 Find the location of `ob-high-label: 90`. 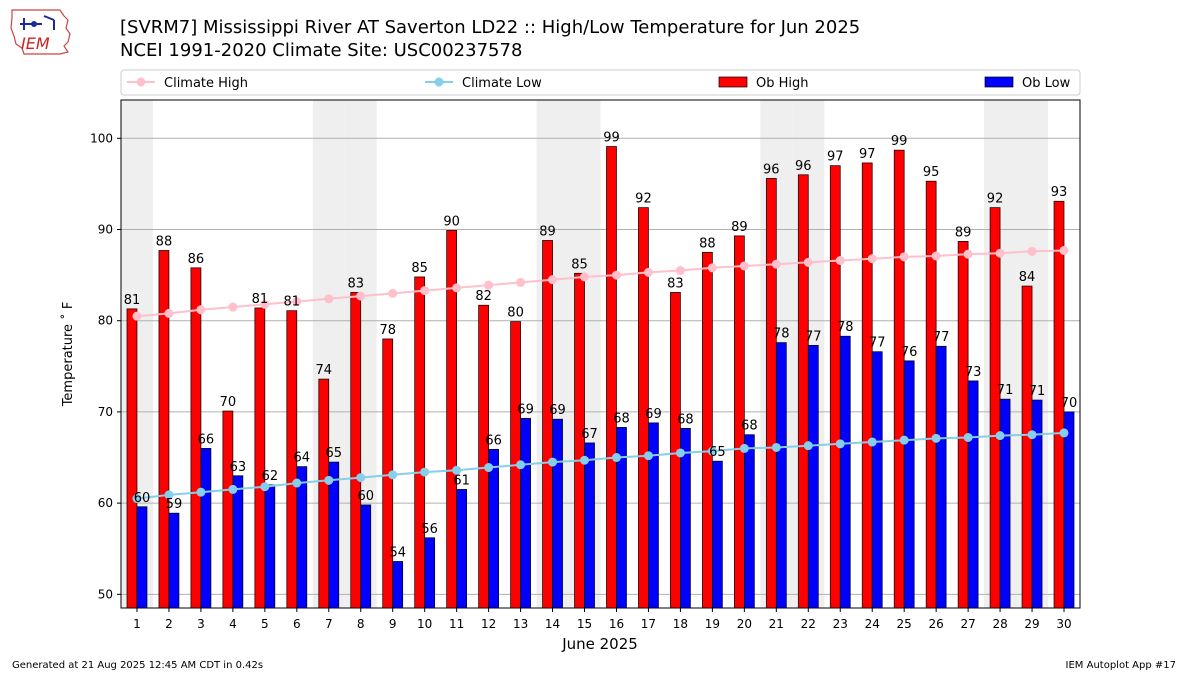

ob-high-label: 90 is located at coordinates (451, 221).